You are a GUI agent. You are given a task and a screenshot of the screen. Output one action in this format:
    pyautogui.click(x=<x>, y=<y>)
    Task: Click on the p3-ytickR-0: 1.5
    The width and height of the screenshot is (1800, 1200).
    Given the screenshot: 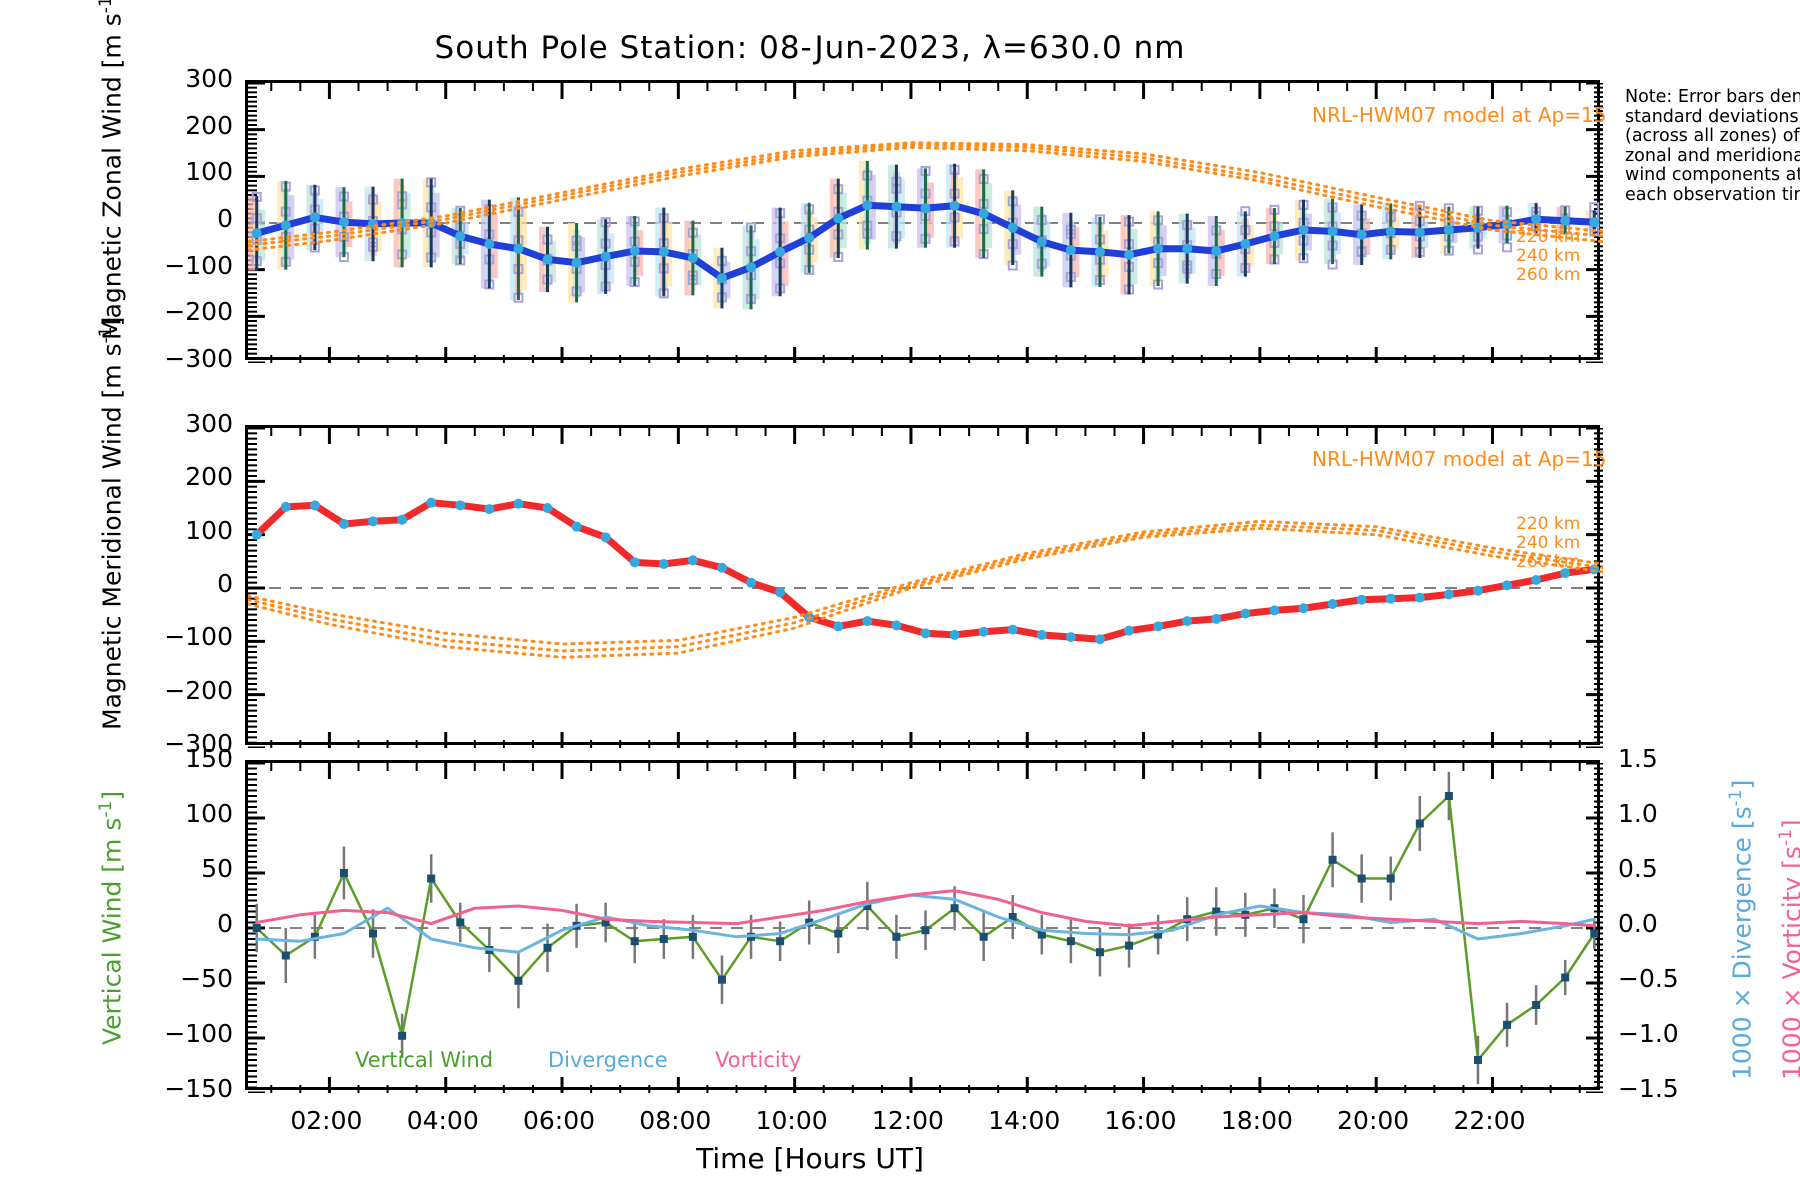 What is the action you would take?
    pyautogui.click(x=1638, y=758)
    